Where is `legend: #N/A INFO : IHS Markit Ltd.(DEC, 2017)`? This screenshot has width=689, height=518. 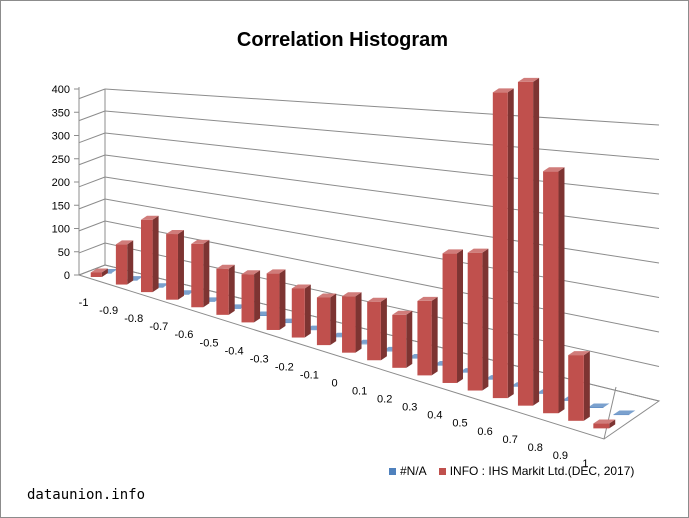
legend: #N/A INFO : IHS Markit Ltd.(DEC, 2017) is located at coordinates (517, 471).